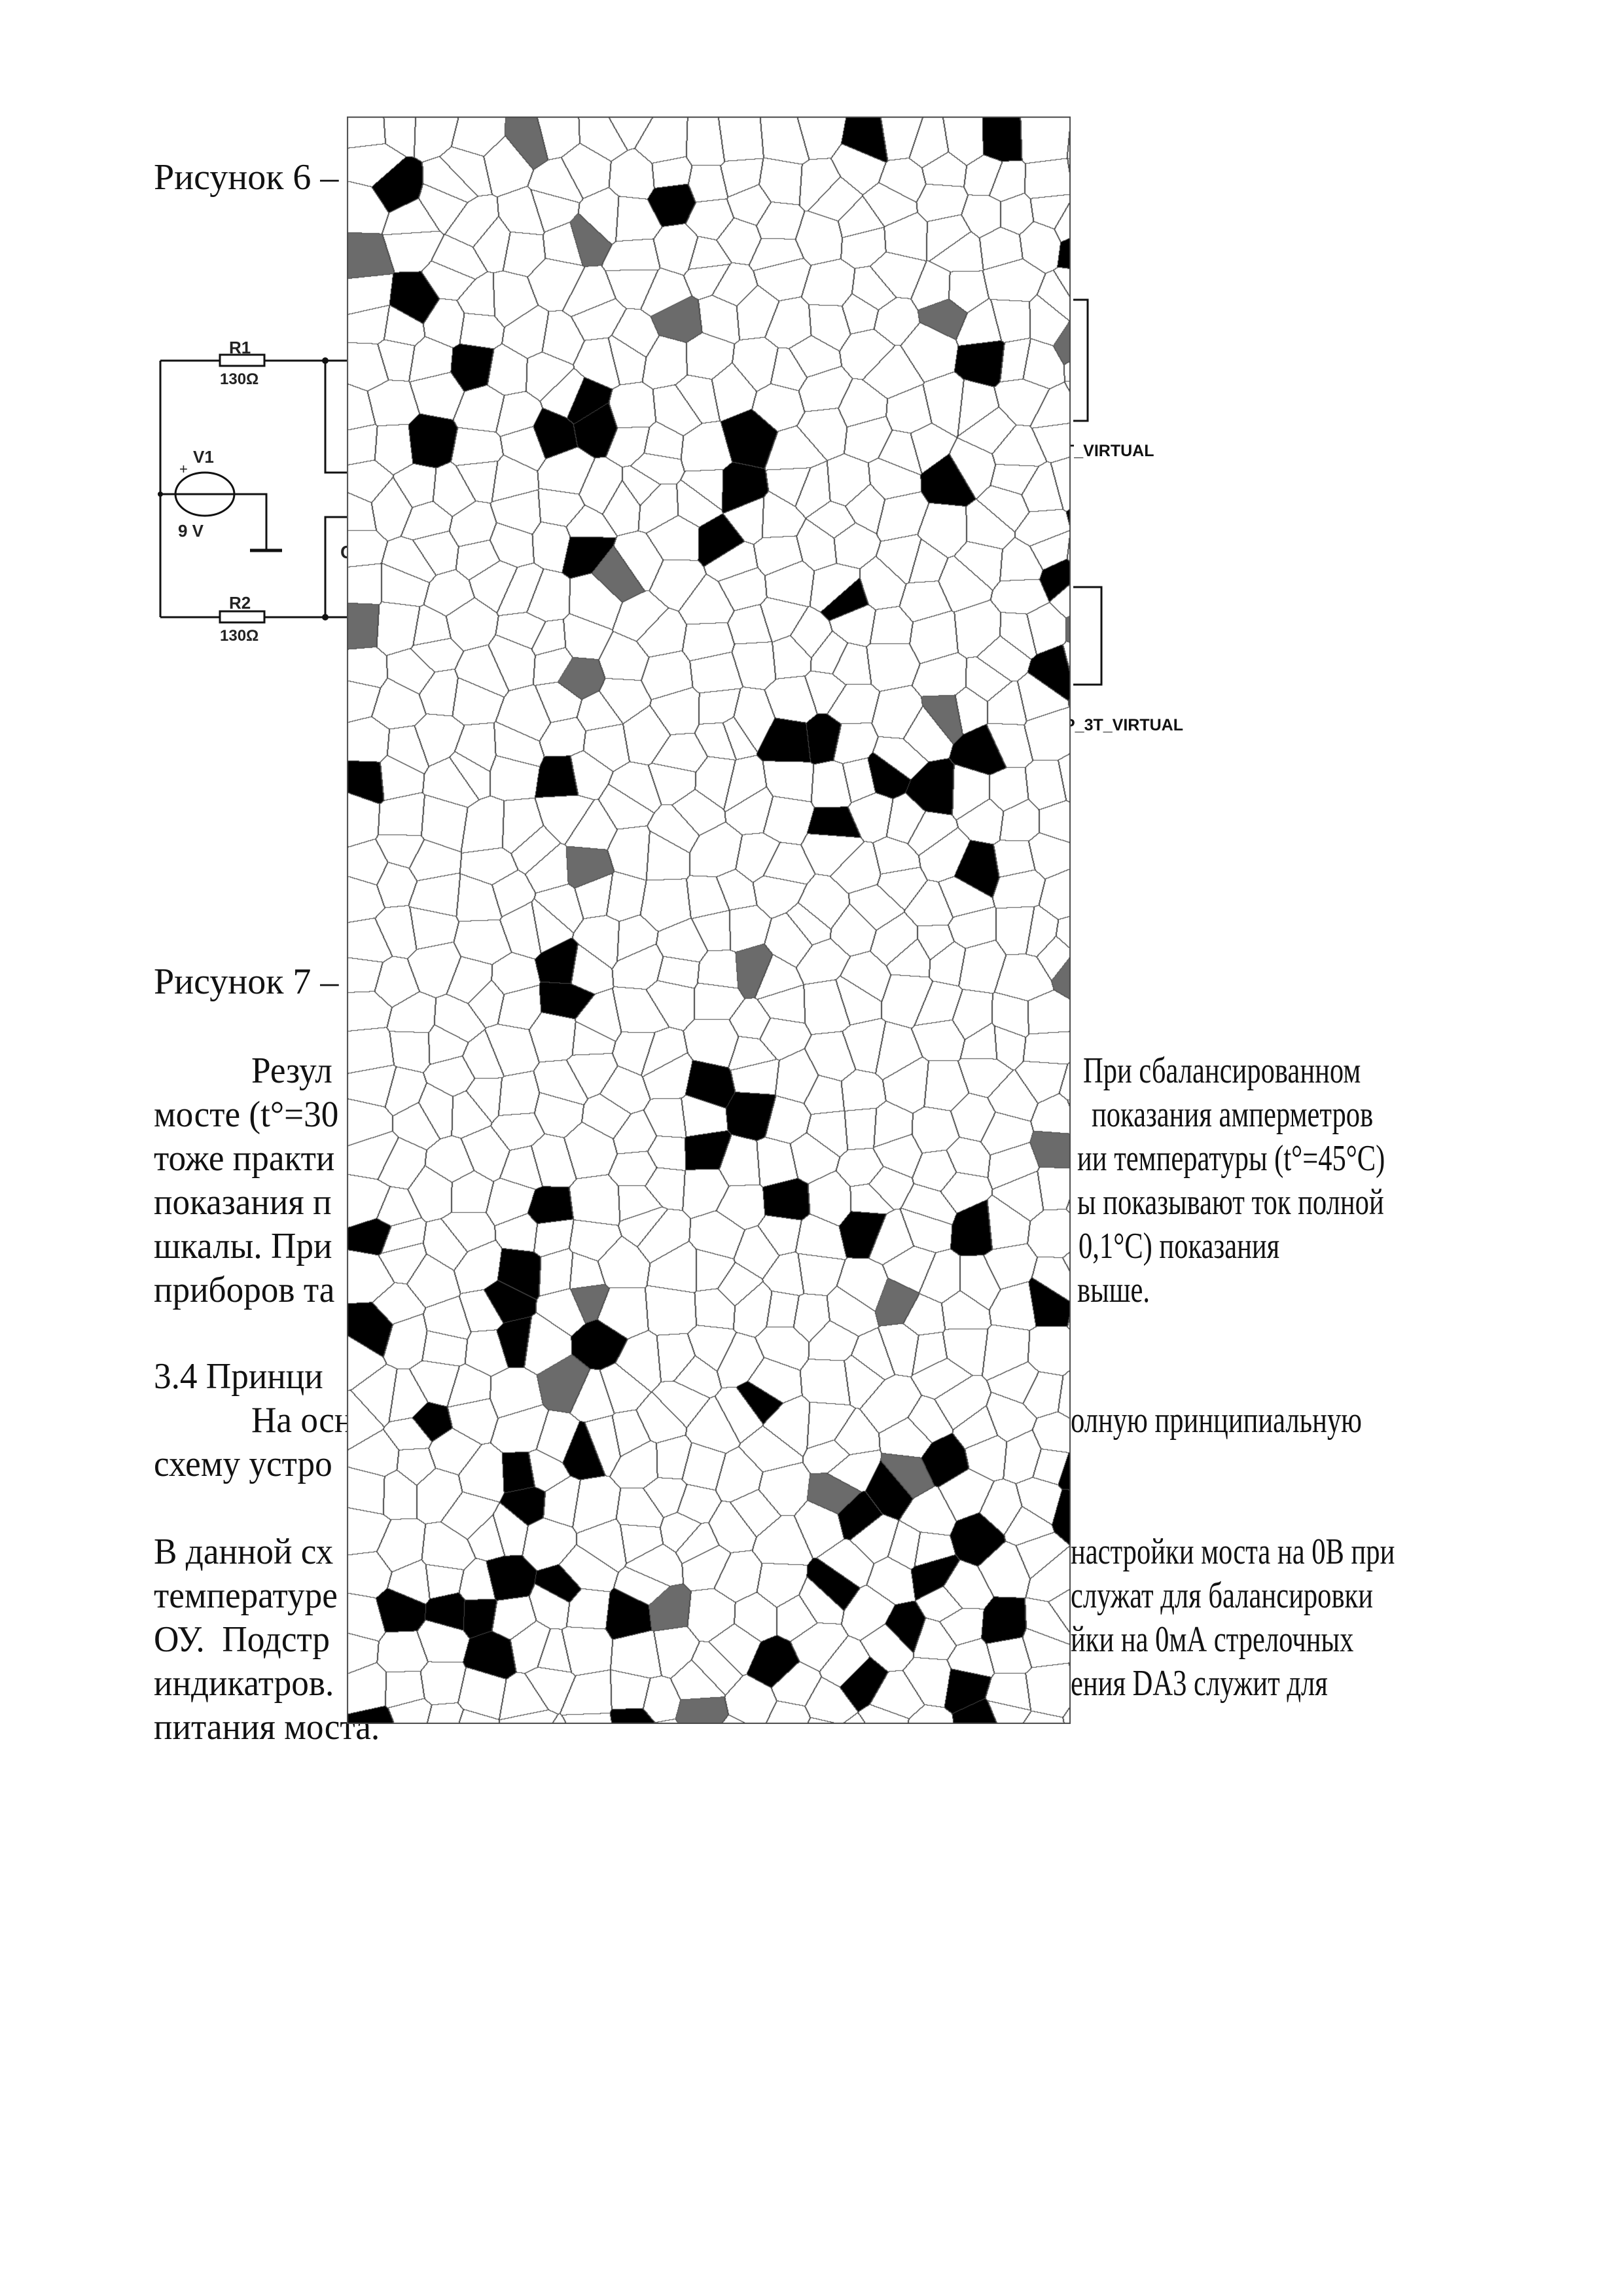 The height and width of the screenshot is (2296, 1623). I want to click on text-line: ии температуры (t°=45°C), so click(1231, 1158).